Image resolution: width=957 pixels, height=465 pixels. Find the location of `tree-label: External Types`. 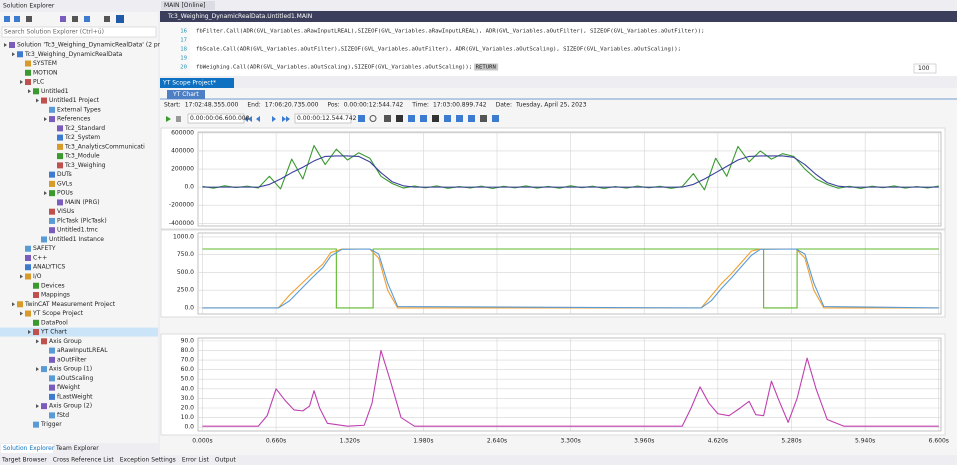

tree-label: External Types is located at coordinates (79, 109).